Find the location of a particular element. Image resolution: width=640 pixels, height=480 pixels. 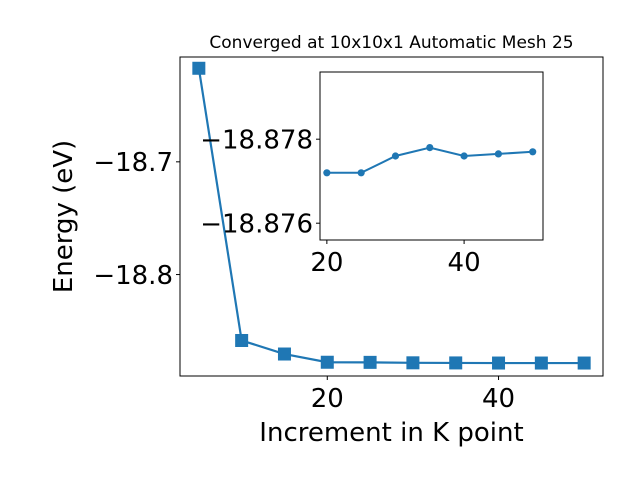

main-x-axis-label: Increment in K point is located at coordinates (391, 433).